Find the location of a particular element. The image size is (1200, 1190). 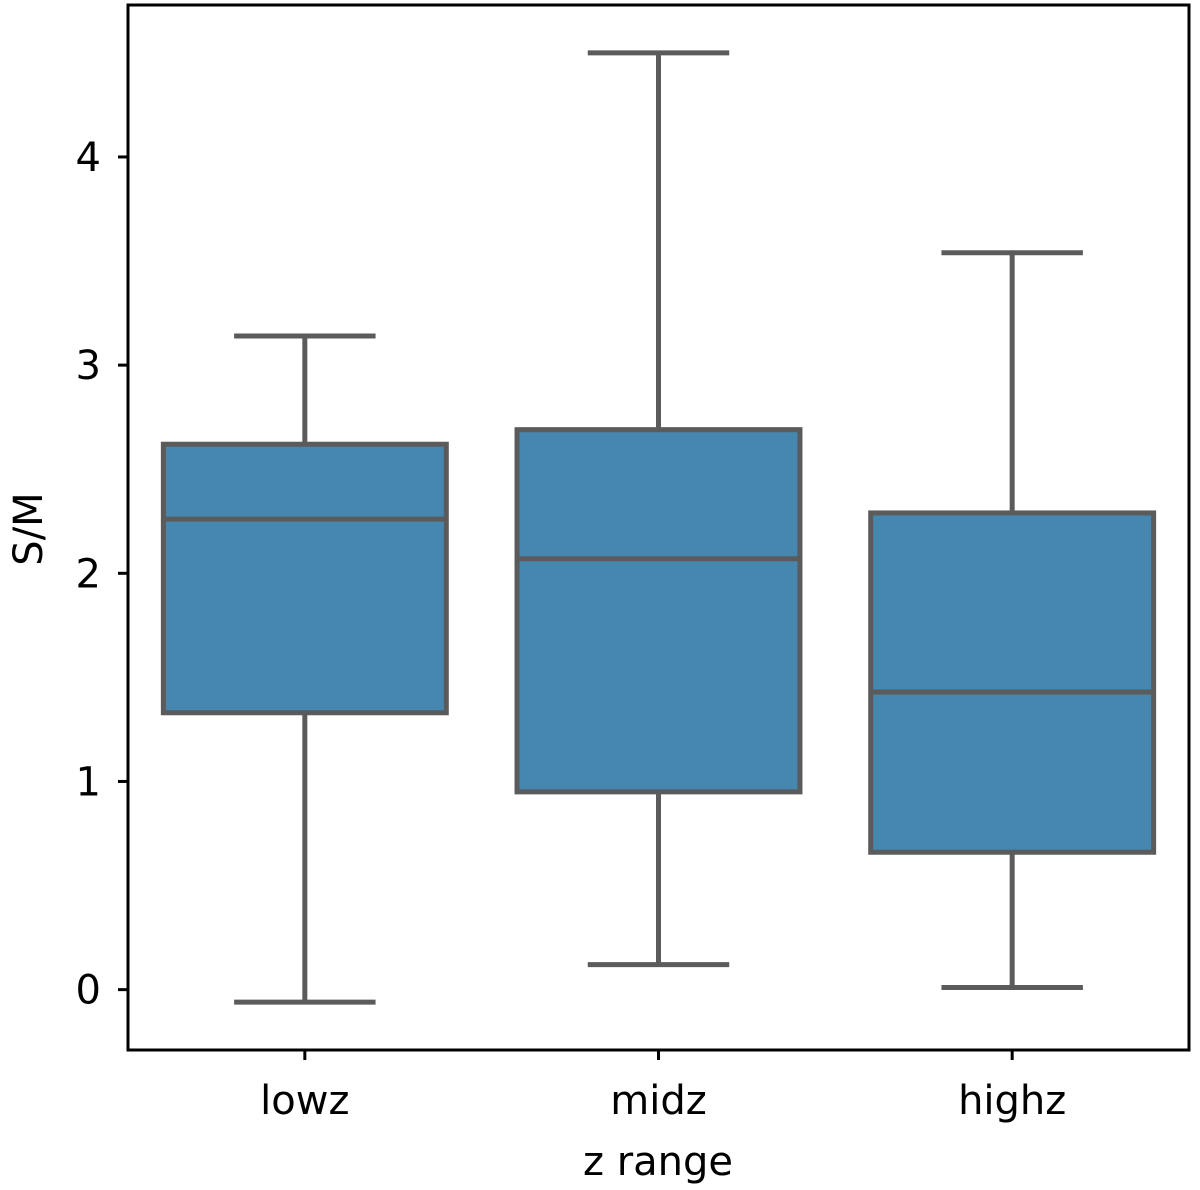

y-tick-label-3: 3 is located at coordinates (88, 366).